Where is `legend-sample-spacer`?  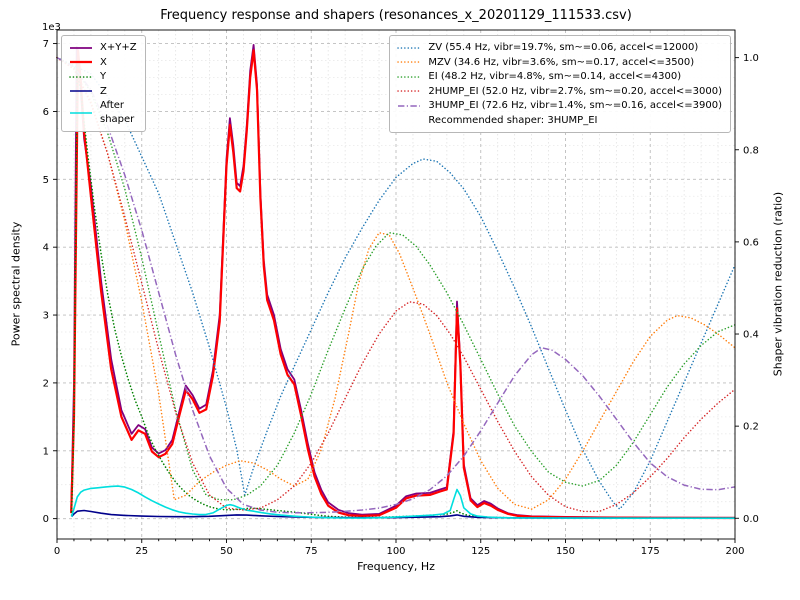
legend-sample-spacer is located at coordinates (409, 120).